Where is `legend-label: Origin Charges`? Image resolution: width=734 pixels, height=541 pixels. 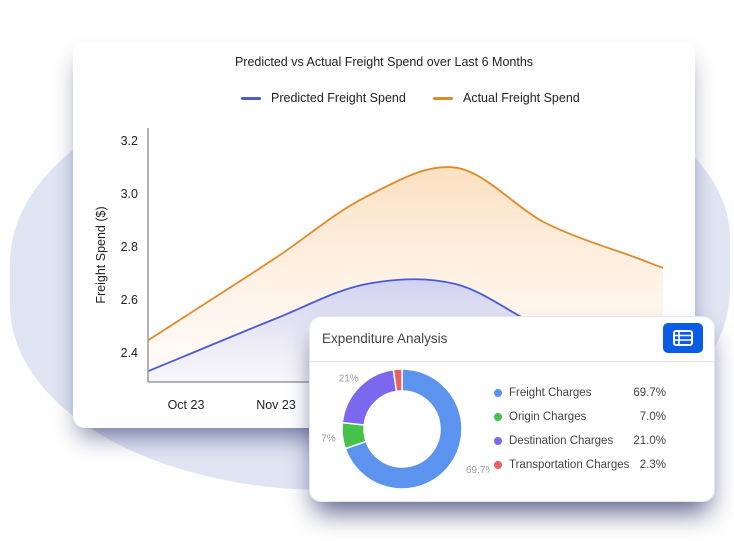
legend-label: Origin Charges is located at coordinates (548, 417).